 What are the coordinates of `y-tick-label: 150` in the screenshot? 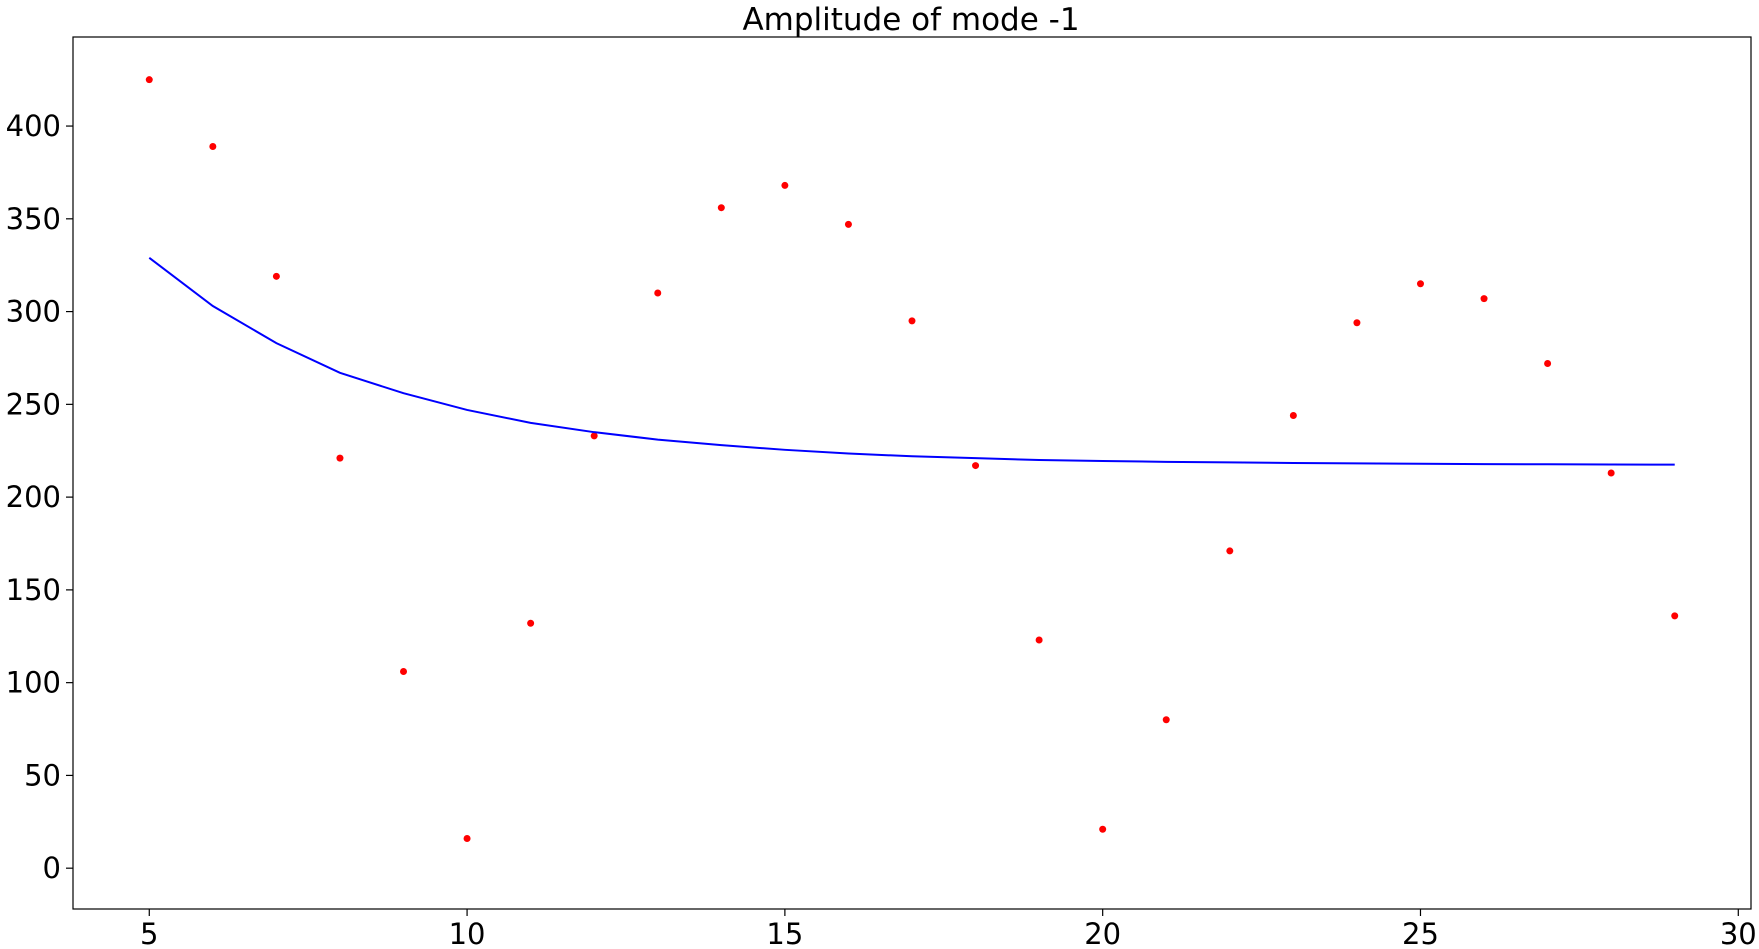 It's located at (33, 590).